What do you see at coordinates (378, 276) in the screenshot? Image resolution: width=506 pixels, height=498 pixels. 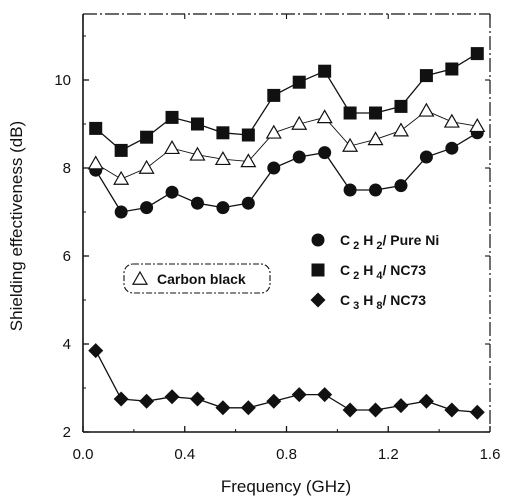 I see `legend-label-part: 4` at bounding box center [378, 276].